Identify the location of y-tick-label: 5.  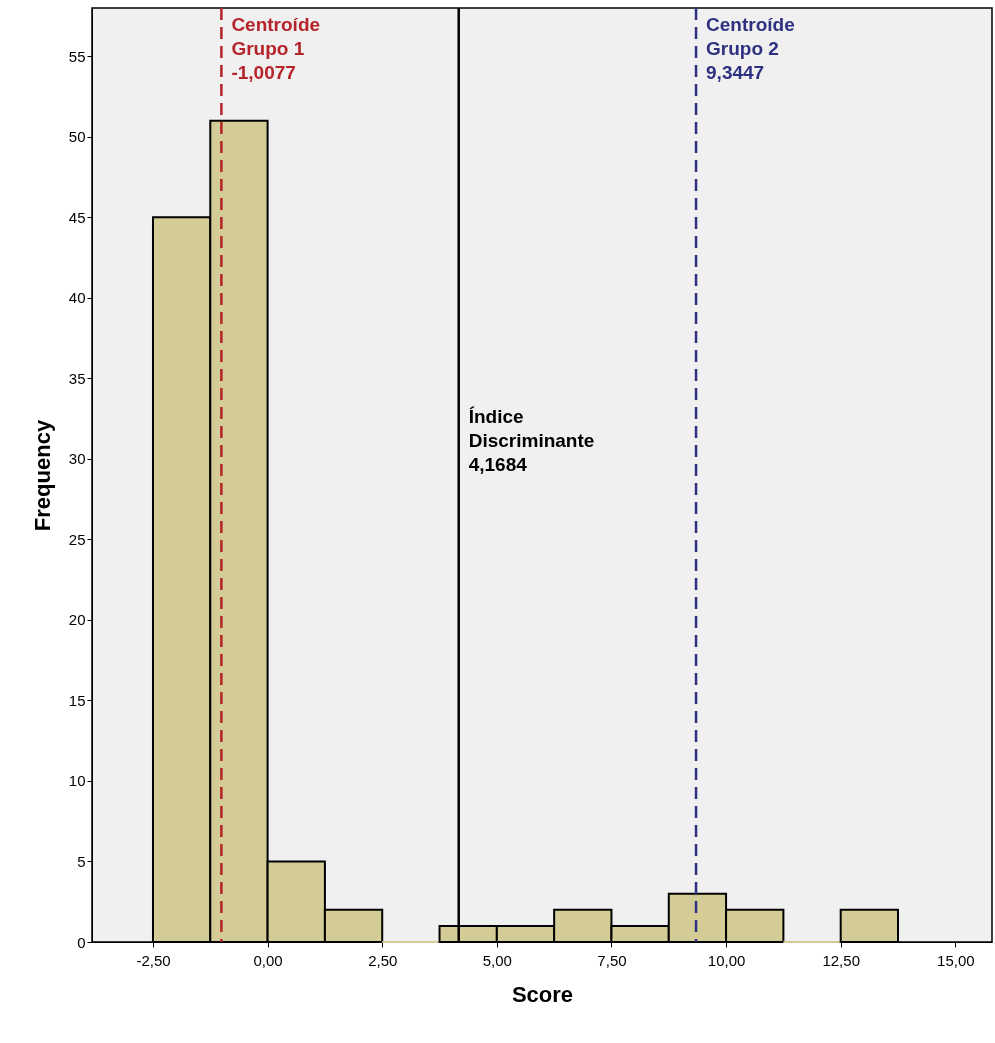
(81, 861).